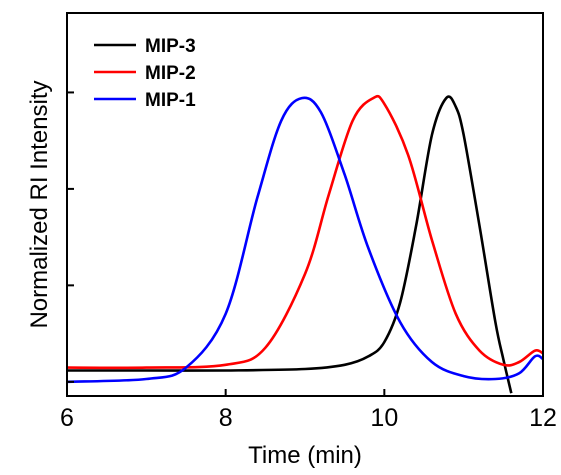 The width and height of the screenshot is (561, 475). What do you see at coordinates (543, 418) in the screenshot?
I see `x-tick-label: 12` at bounding box center [543, 418].